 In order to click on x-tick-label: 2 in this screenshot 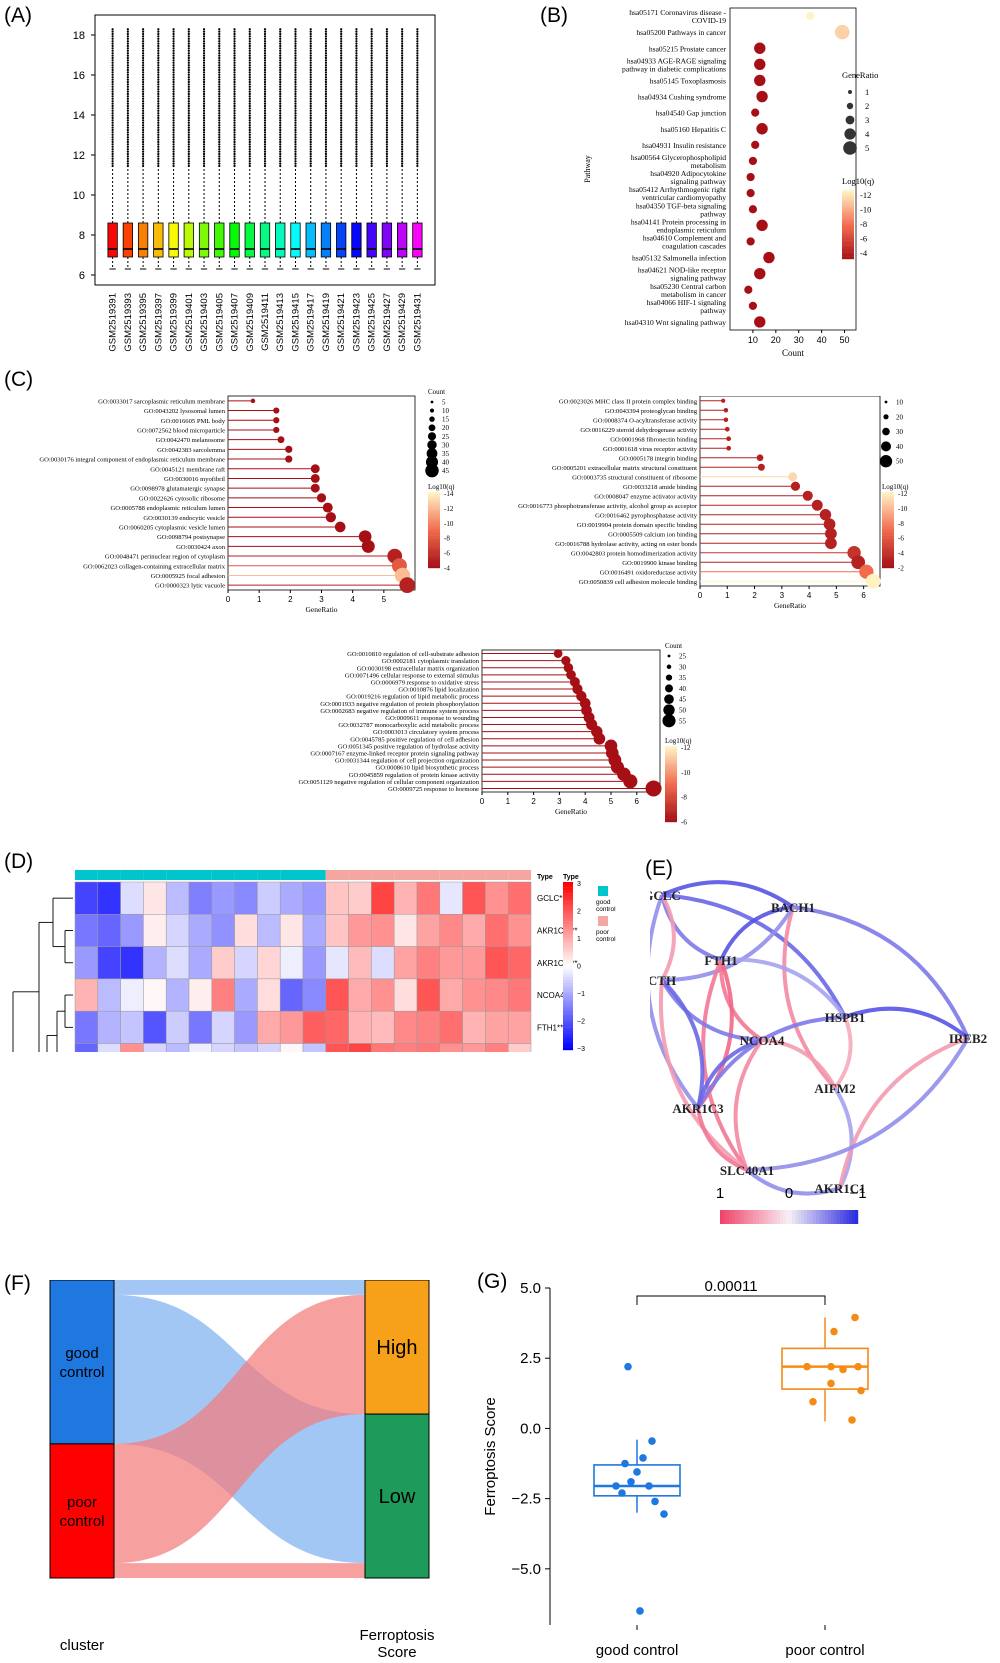, I will do `click(290, 599)`.